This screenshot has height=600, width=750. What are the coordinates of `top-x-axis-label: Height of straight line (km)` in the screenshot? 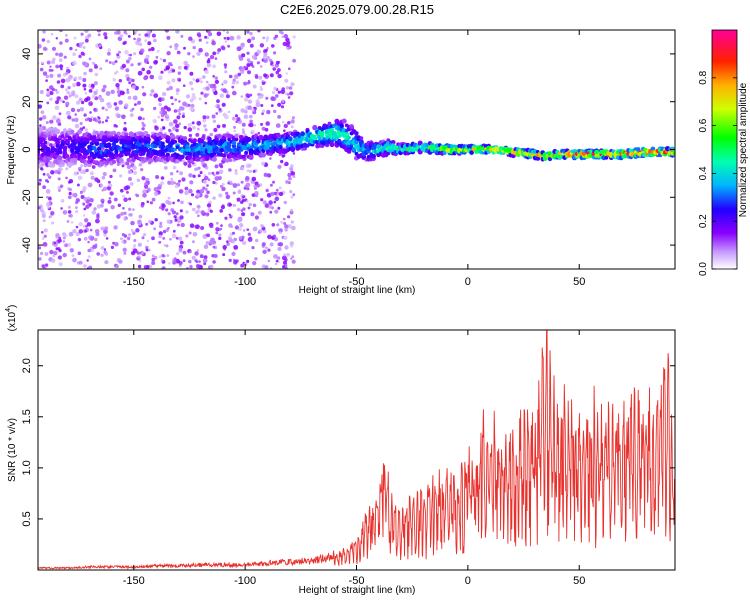 It's located at (357, 290).